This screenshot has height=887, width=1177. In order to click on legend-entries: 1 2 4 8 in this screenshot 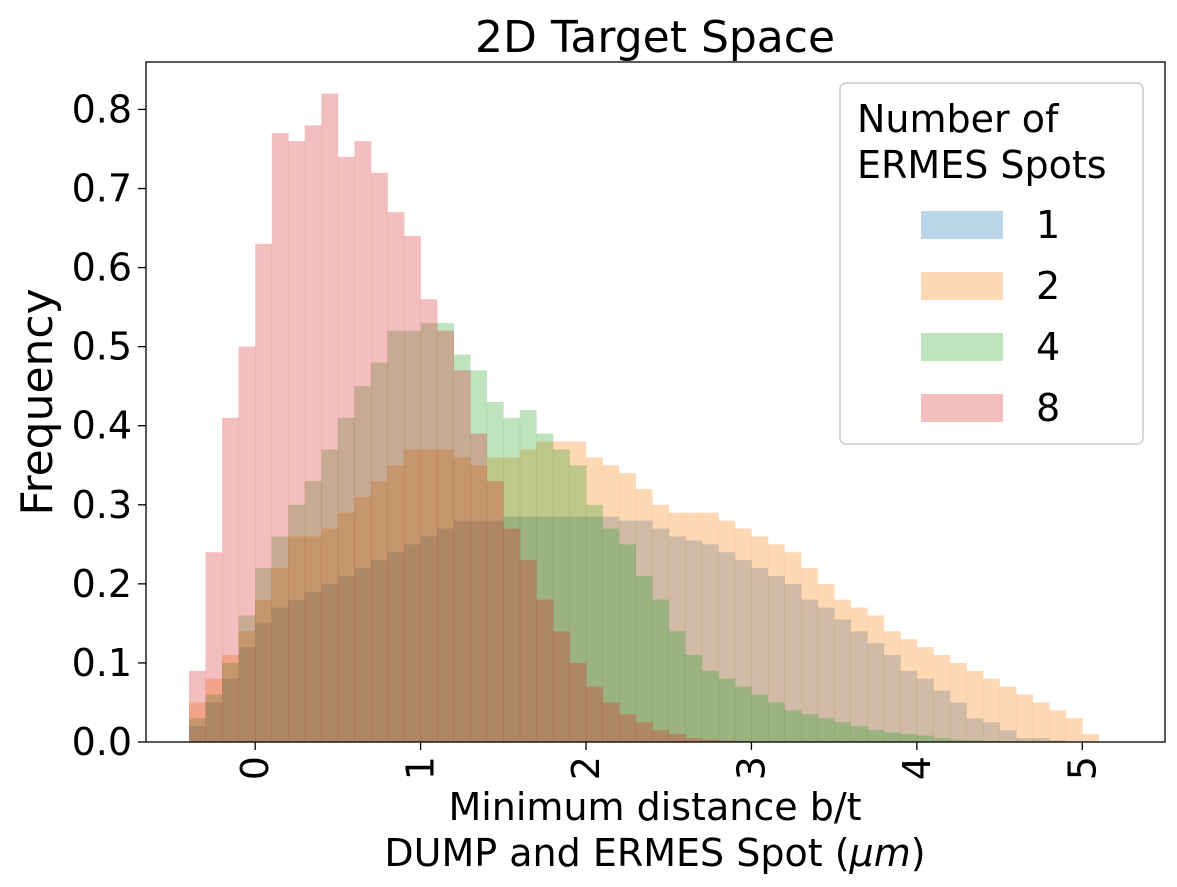, I will do `click(990, 316)`.